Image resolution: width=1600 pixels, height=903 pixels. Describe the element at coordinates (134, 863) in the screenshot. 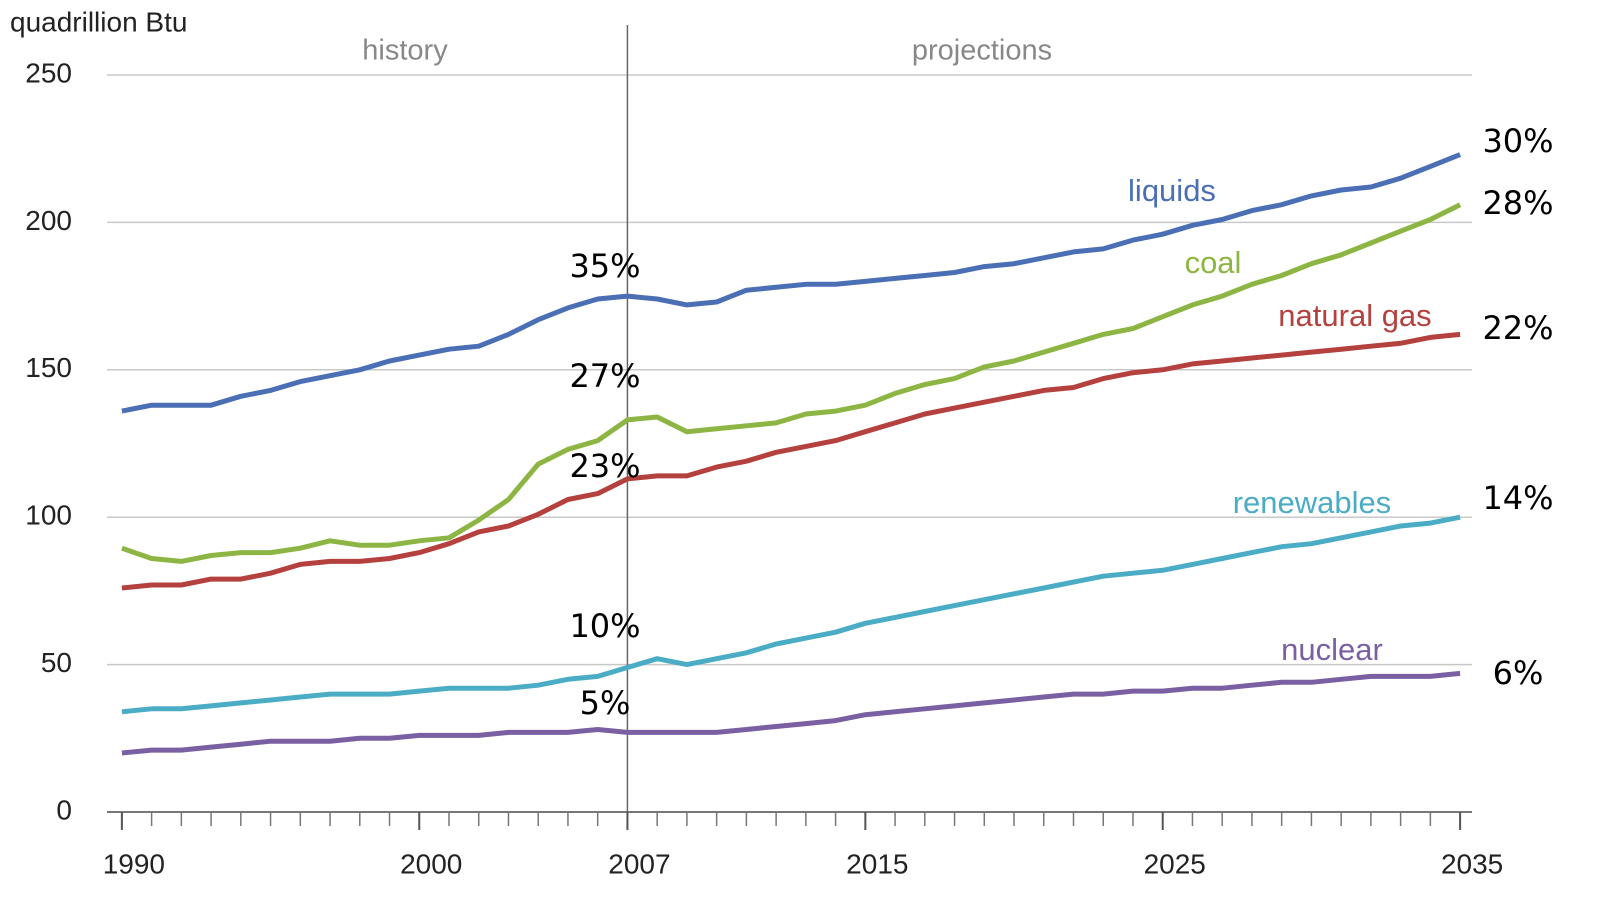

I see `x-tick-label: 1990` at that location.